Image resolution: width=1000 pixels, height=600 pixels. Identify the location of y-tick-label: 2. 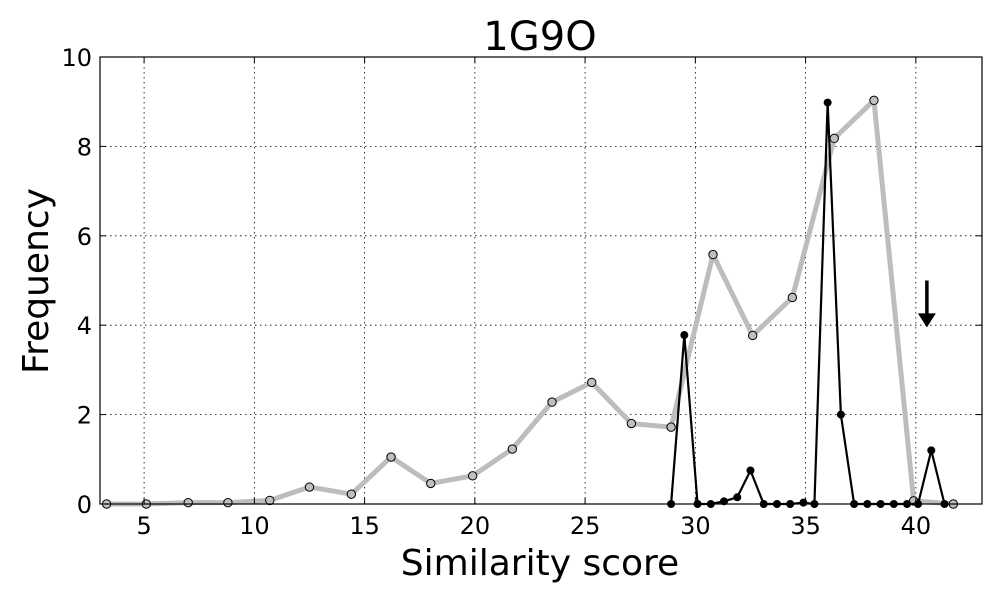
(84, 416).